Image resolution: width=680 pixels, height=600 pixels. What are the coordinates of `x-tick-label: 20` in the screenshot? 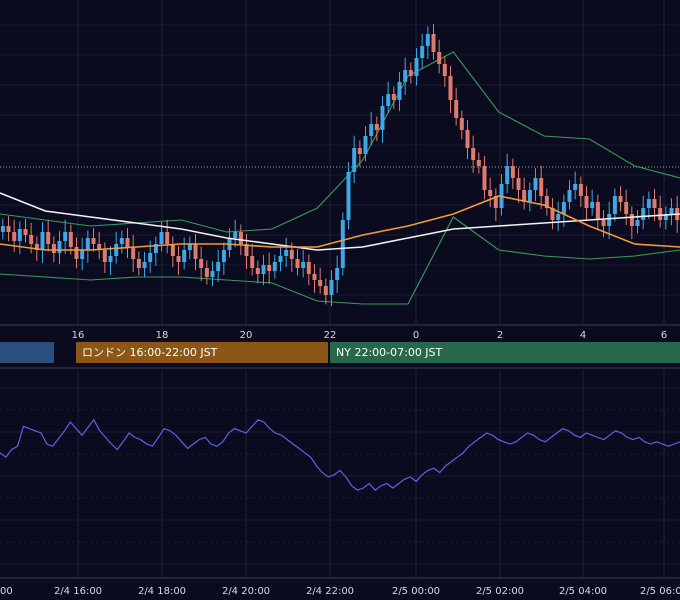 It's located at (246, 335).